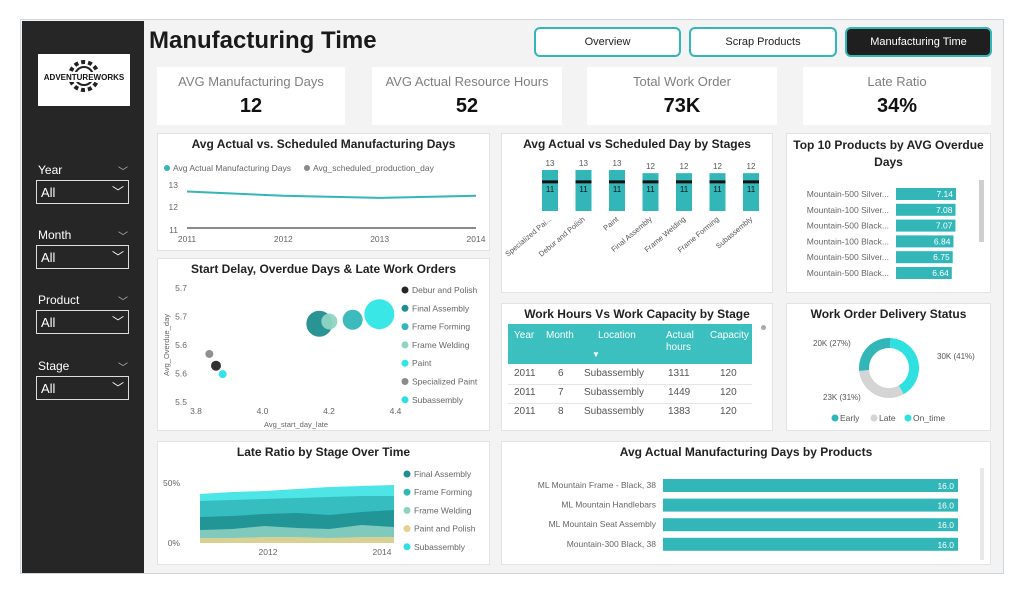 The width and height of the screenshot is (1024, 592). What do you see at coordinates (929, 418) in the screenshot?
I see `legend-label: On_time` at bounding box center [929, 418].